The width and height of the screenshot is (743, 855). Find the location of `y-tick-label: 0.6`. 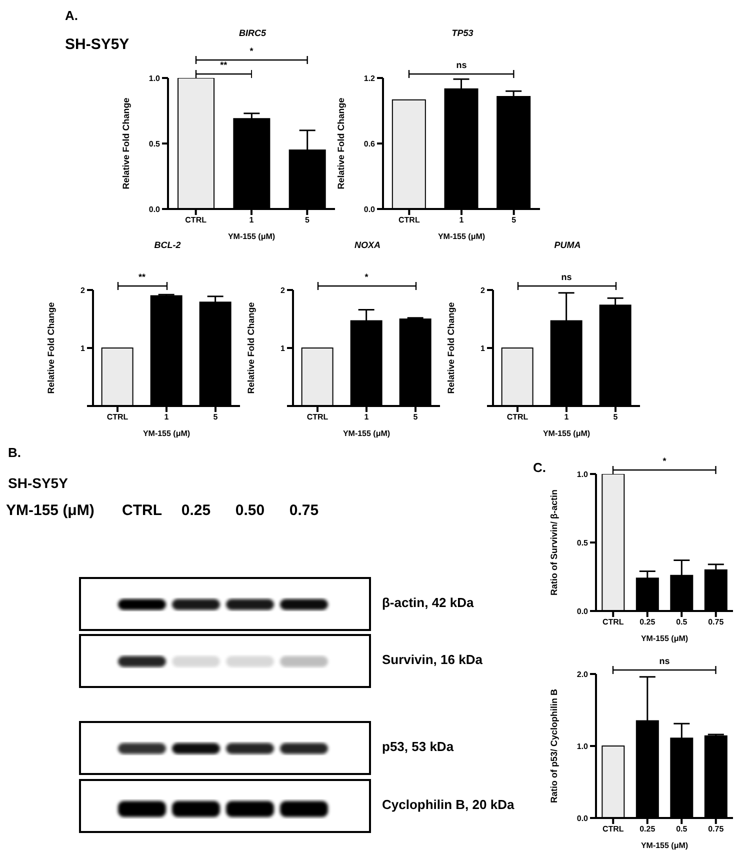

y-tick-label: 0.6 is located at coordinates (370, 144).